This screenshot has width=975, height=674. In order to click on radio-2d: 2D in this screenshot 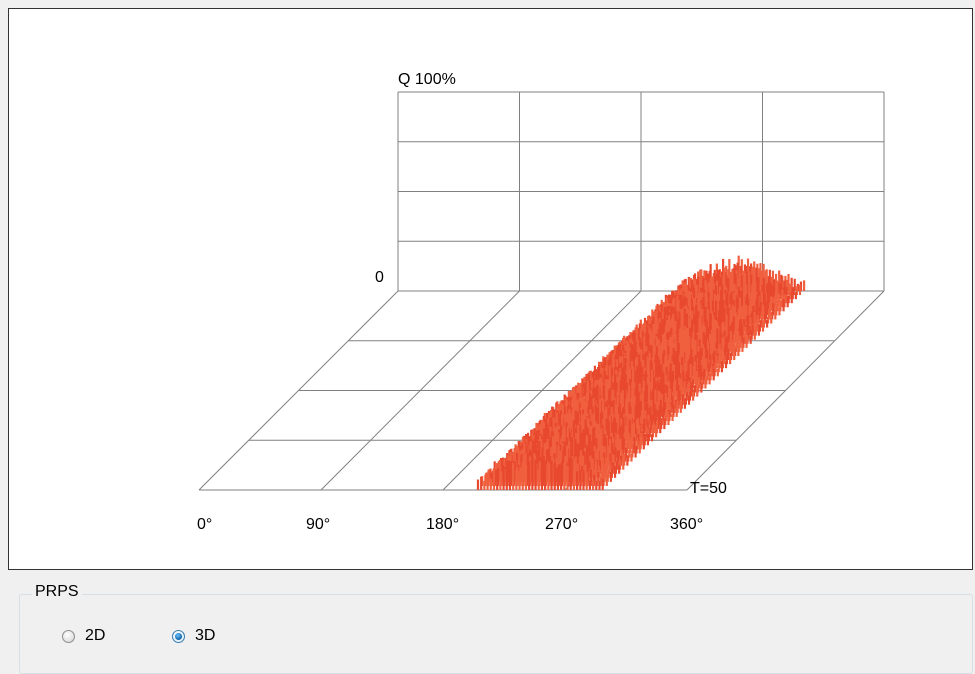, I will do `click(83, 636)`.